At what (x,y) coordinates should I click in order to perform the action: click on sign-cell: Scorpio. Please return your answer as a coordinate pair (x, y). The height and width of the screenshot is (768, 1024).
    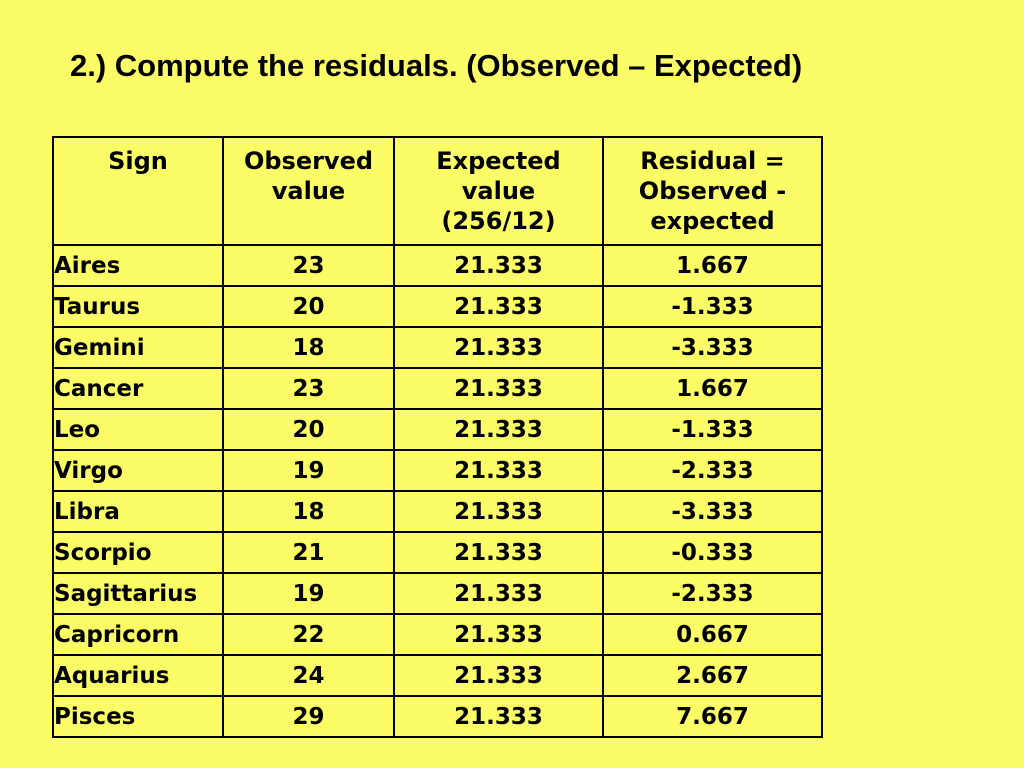
    Looking at the image, I should click on (138, 552).